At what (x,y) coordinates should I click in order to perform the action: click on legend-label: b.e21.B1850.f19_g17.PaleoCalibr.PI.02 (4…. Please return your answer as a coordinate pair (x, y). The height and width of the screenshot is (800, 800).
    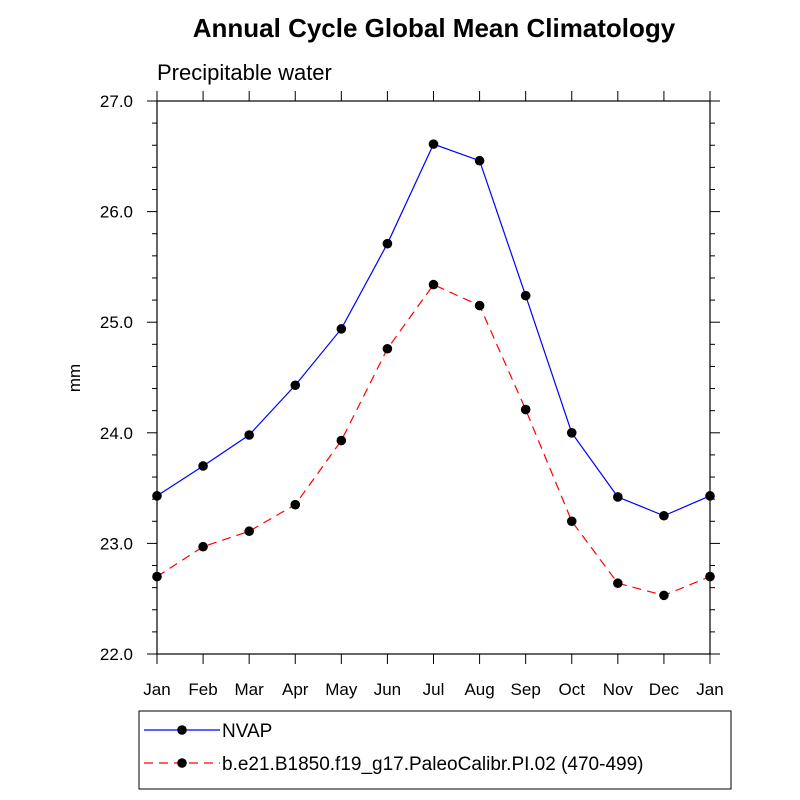
    Looking at the image, I should click on (432, 764).